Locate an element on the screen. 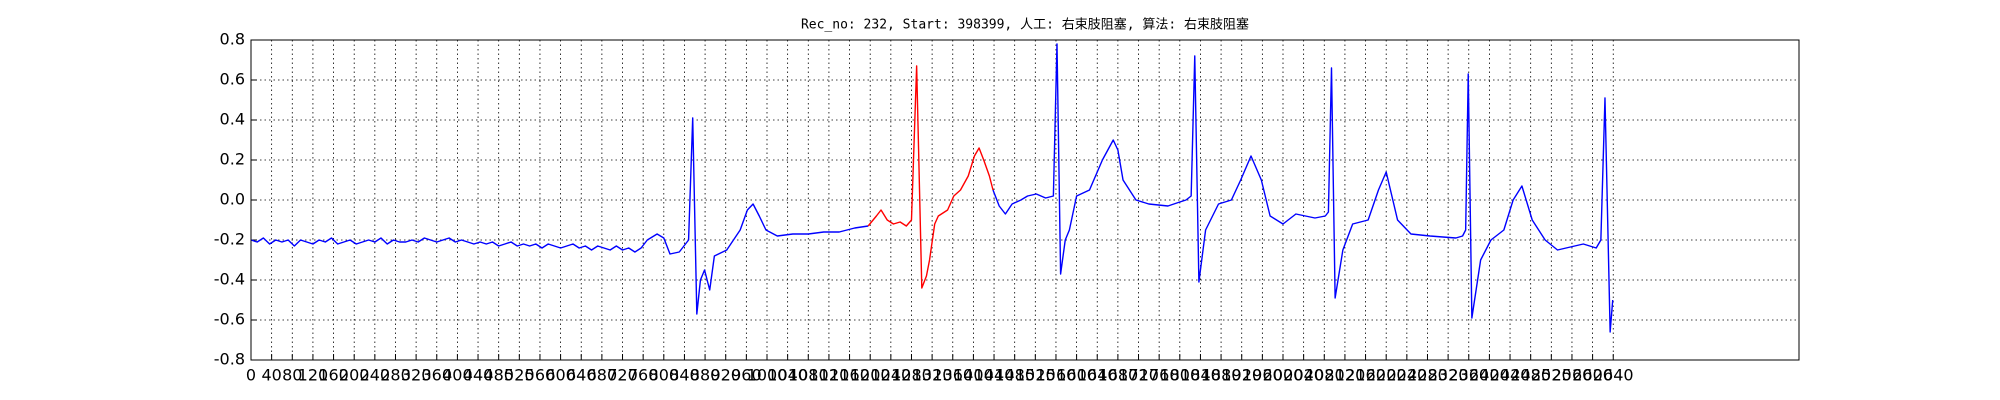  x-tick-label: 720 is located at coordinates (622, 375).